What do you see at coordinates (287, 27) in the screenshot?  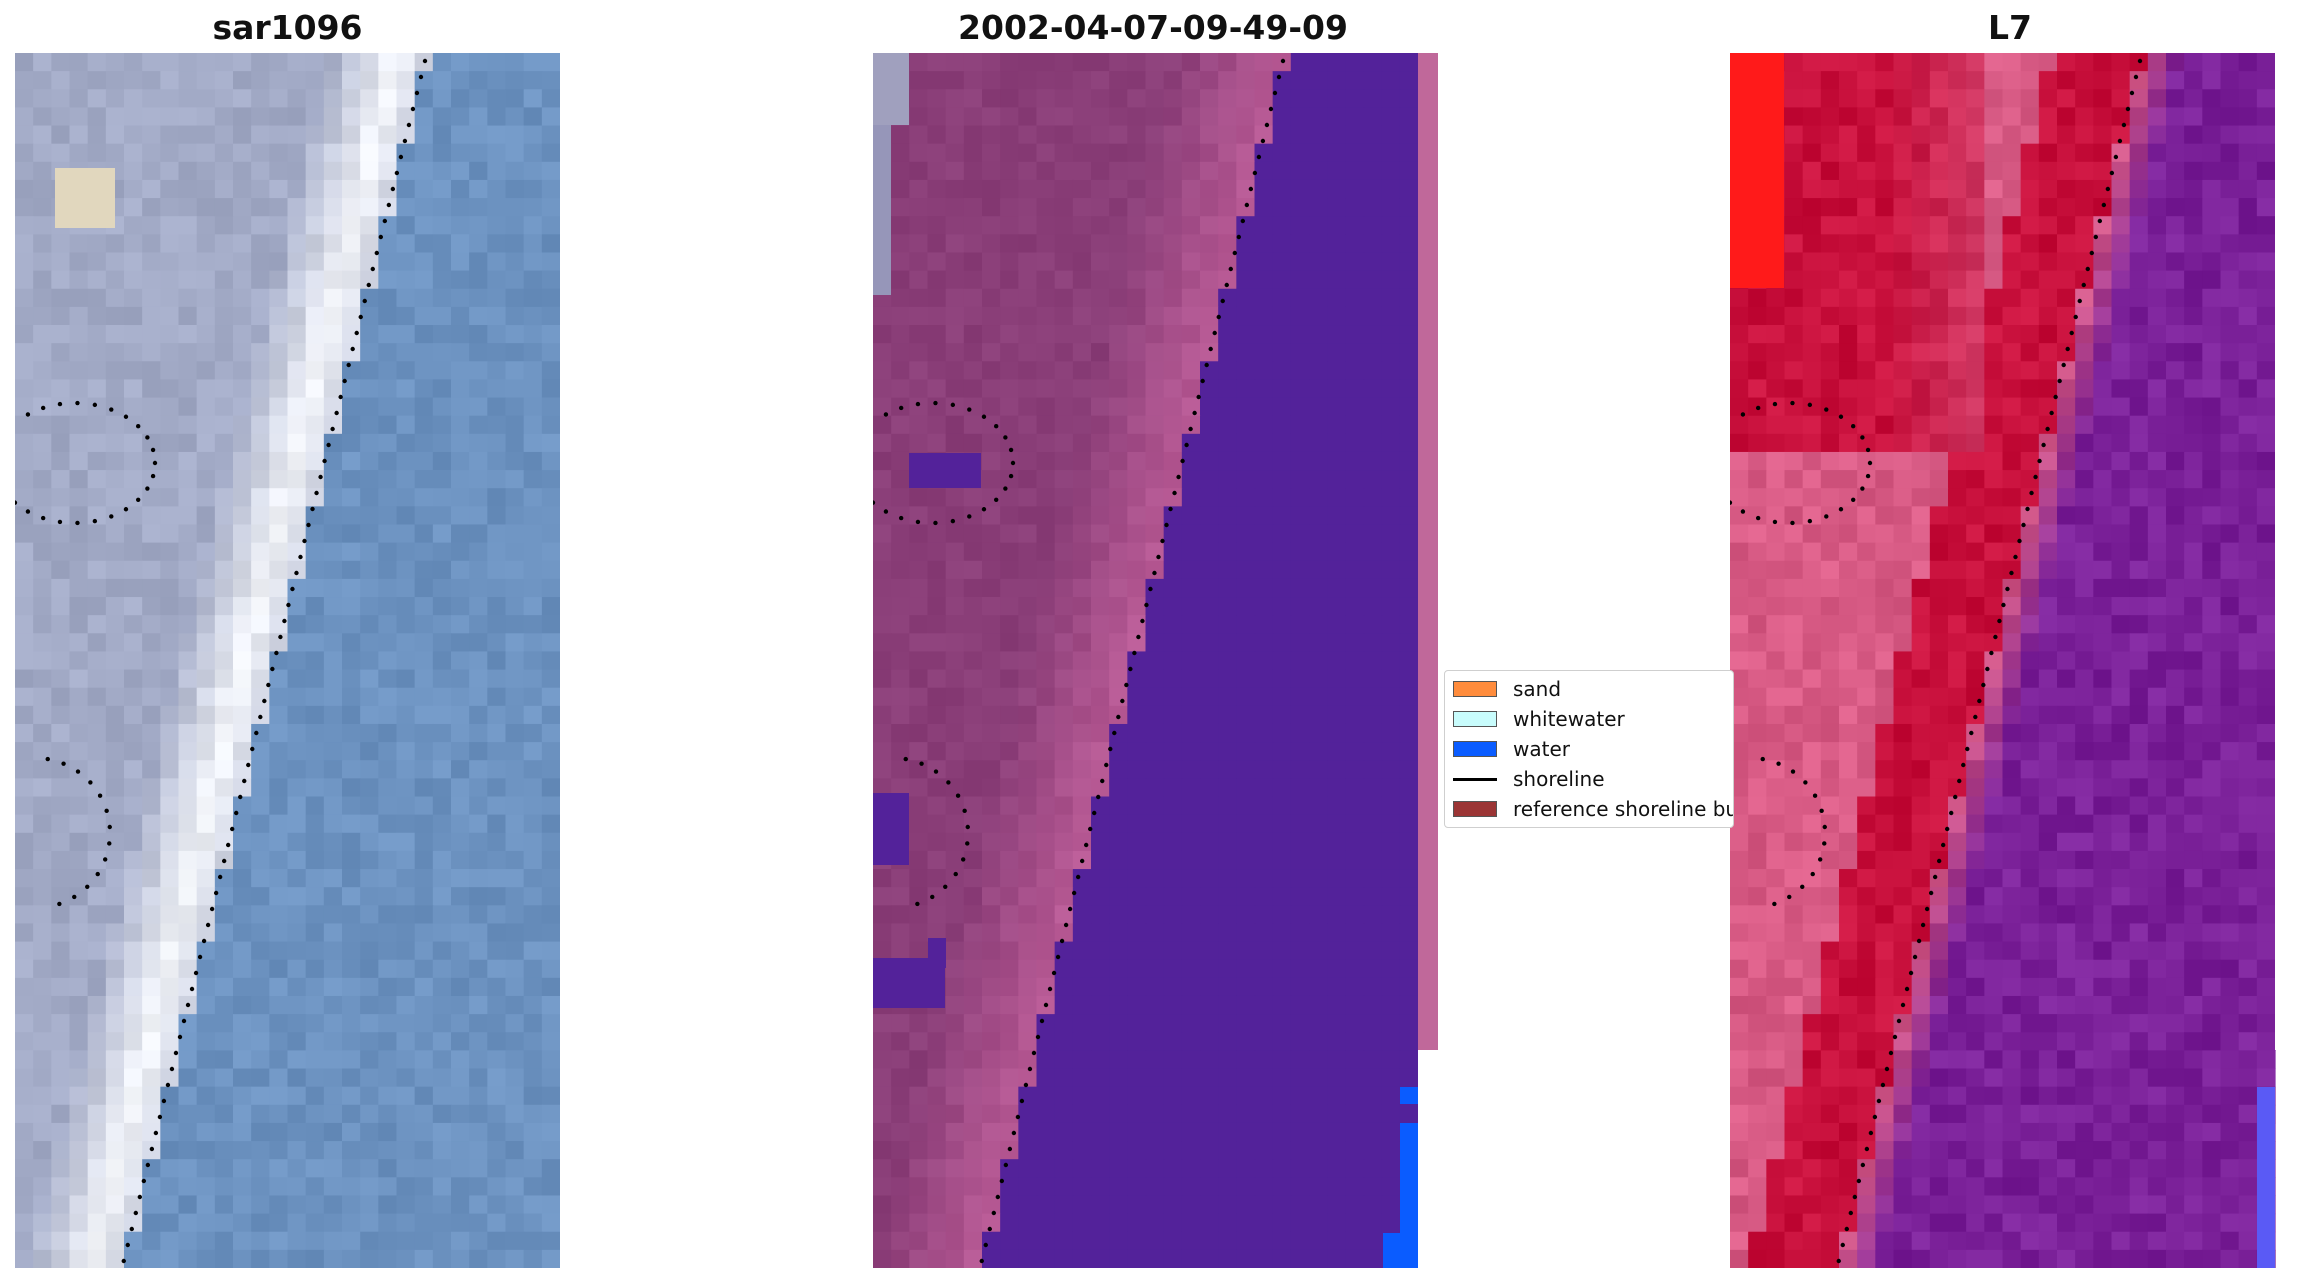 I see `panel-title-sar: sar1096` at bounding box center [287, 27].